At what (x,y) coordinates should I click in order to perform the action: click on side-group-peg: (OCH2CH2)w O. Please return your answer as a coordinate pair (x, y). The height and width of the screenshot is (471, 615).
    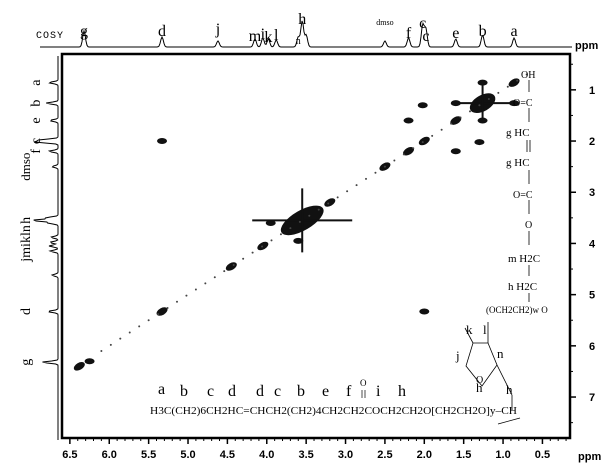
    Looking at the image, I should click on (517, 310).